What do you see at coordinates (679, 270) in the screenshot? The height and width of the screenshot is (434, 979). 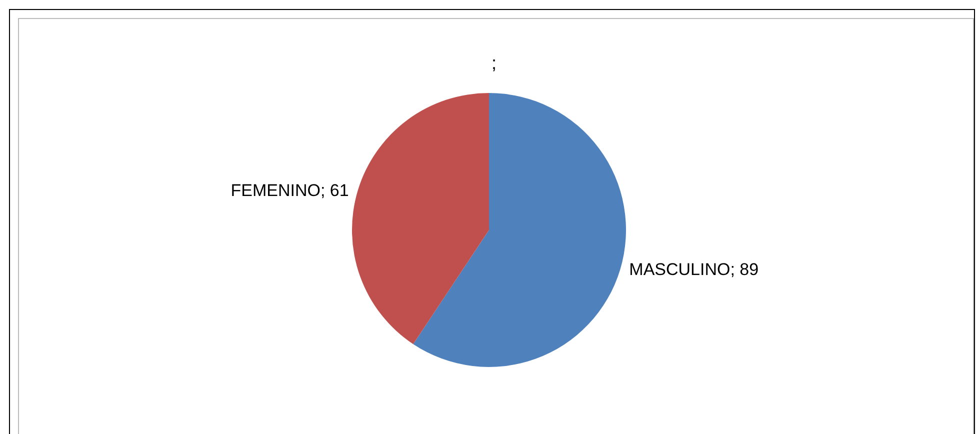 I see `slice-label: MASCULINO` at bounding box center [679, 270].